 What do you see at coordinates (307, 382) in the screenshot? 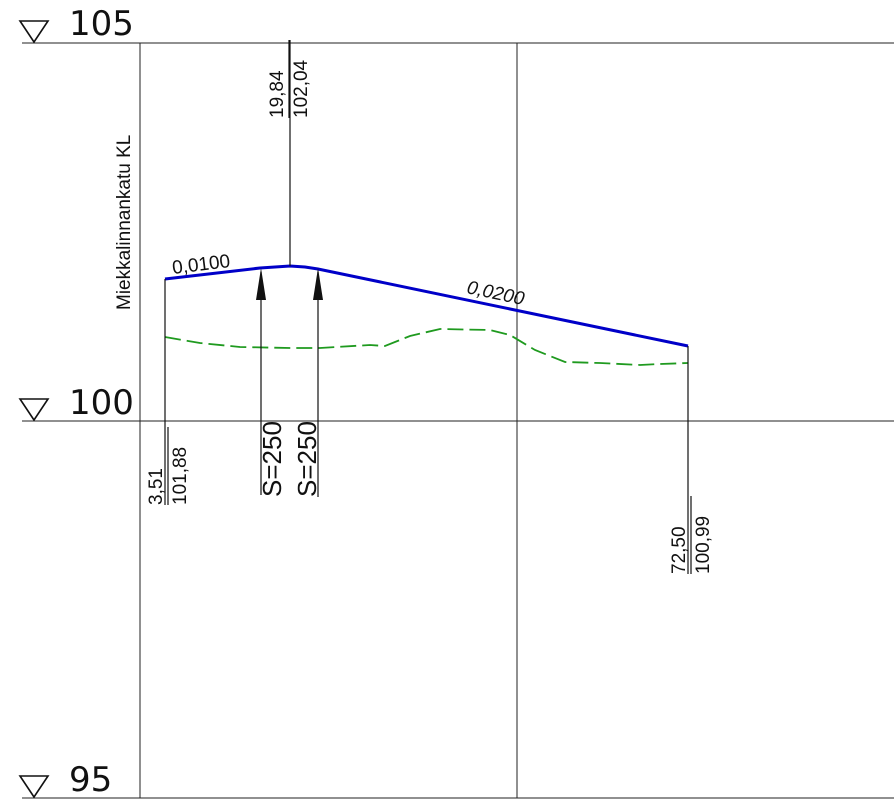
I see `vertical-curve-marker-2: S=250` at bounding box center [307, 382].